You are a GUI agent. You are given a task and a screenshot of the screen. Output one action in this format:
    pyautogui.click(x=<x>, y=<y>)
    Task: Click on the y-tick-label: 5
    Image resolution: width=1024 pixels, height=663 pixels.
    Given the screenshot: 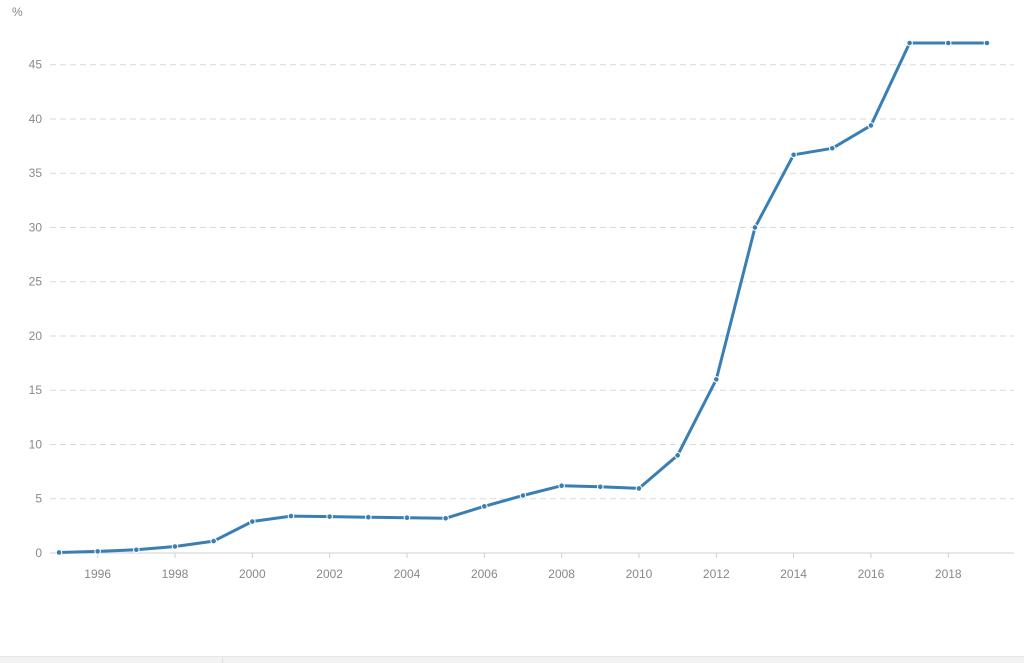 What is the action you would take?
    pyautogui.click(x=38, y=499)
    